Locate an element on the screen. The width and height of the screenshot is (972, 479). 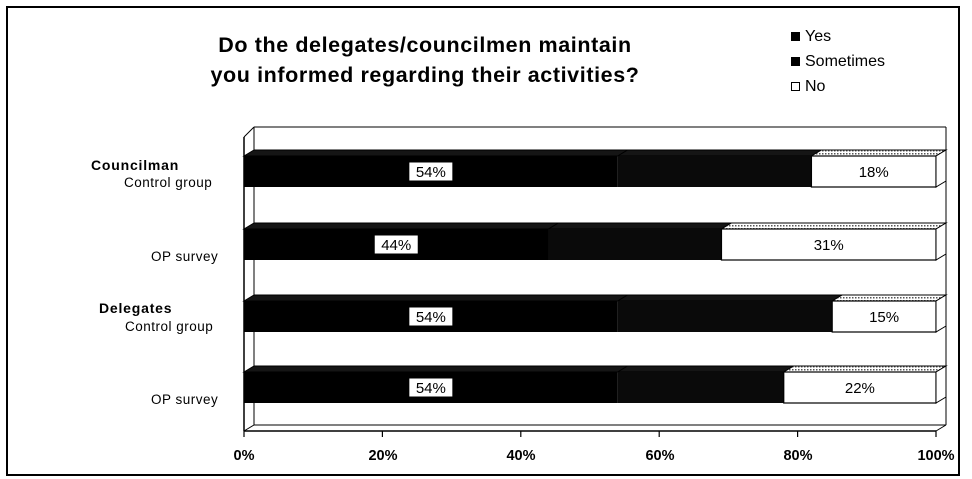
data-label-r0-s0: 54% is located at coordinates (431, 172).